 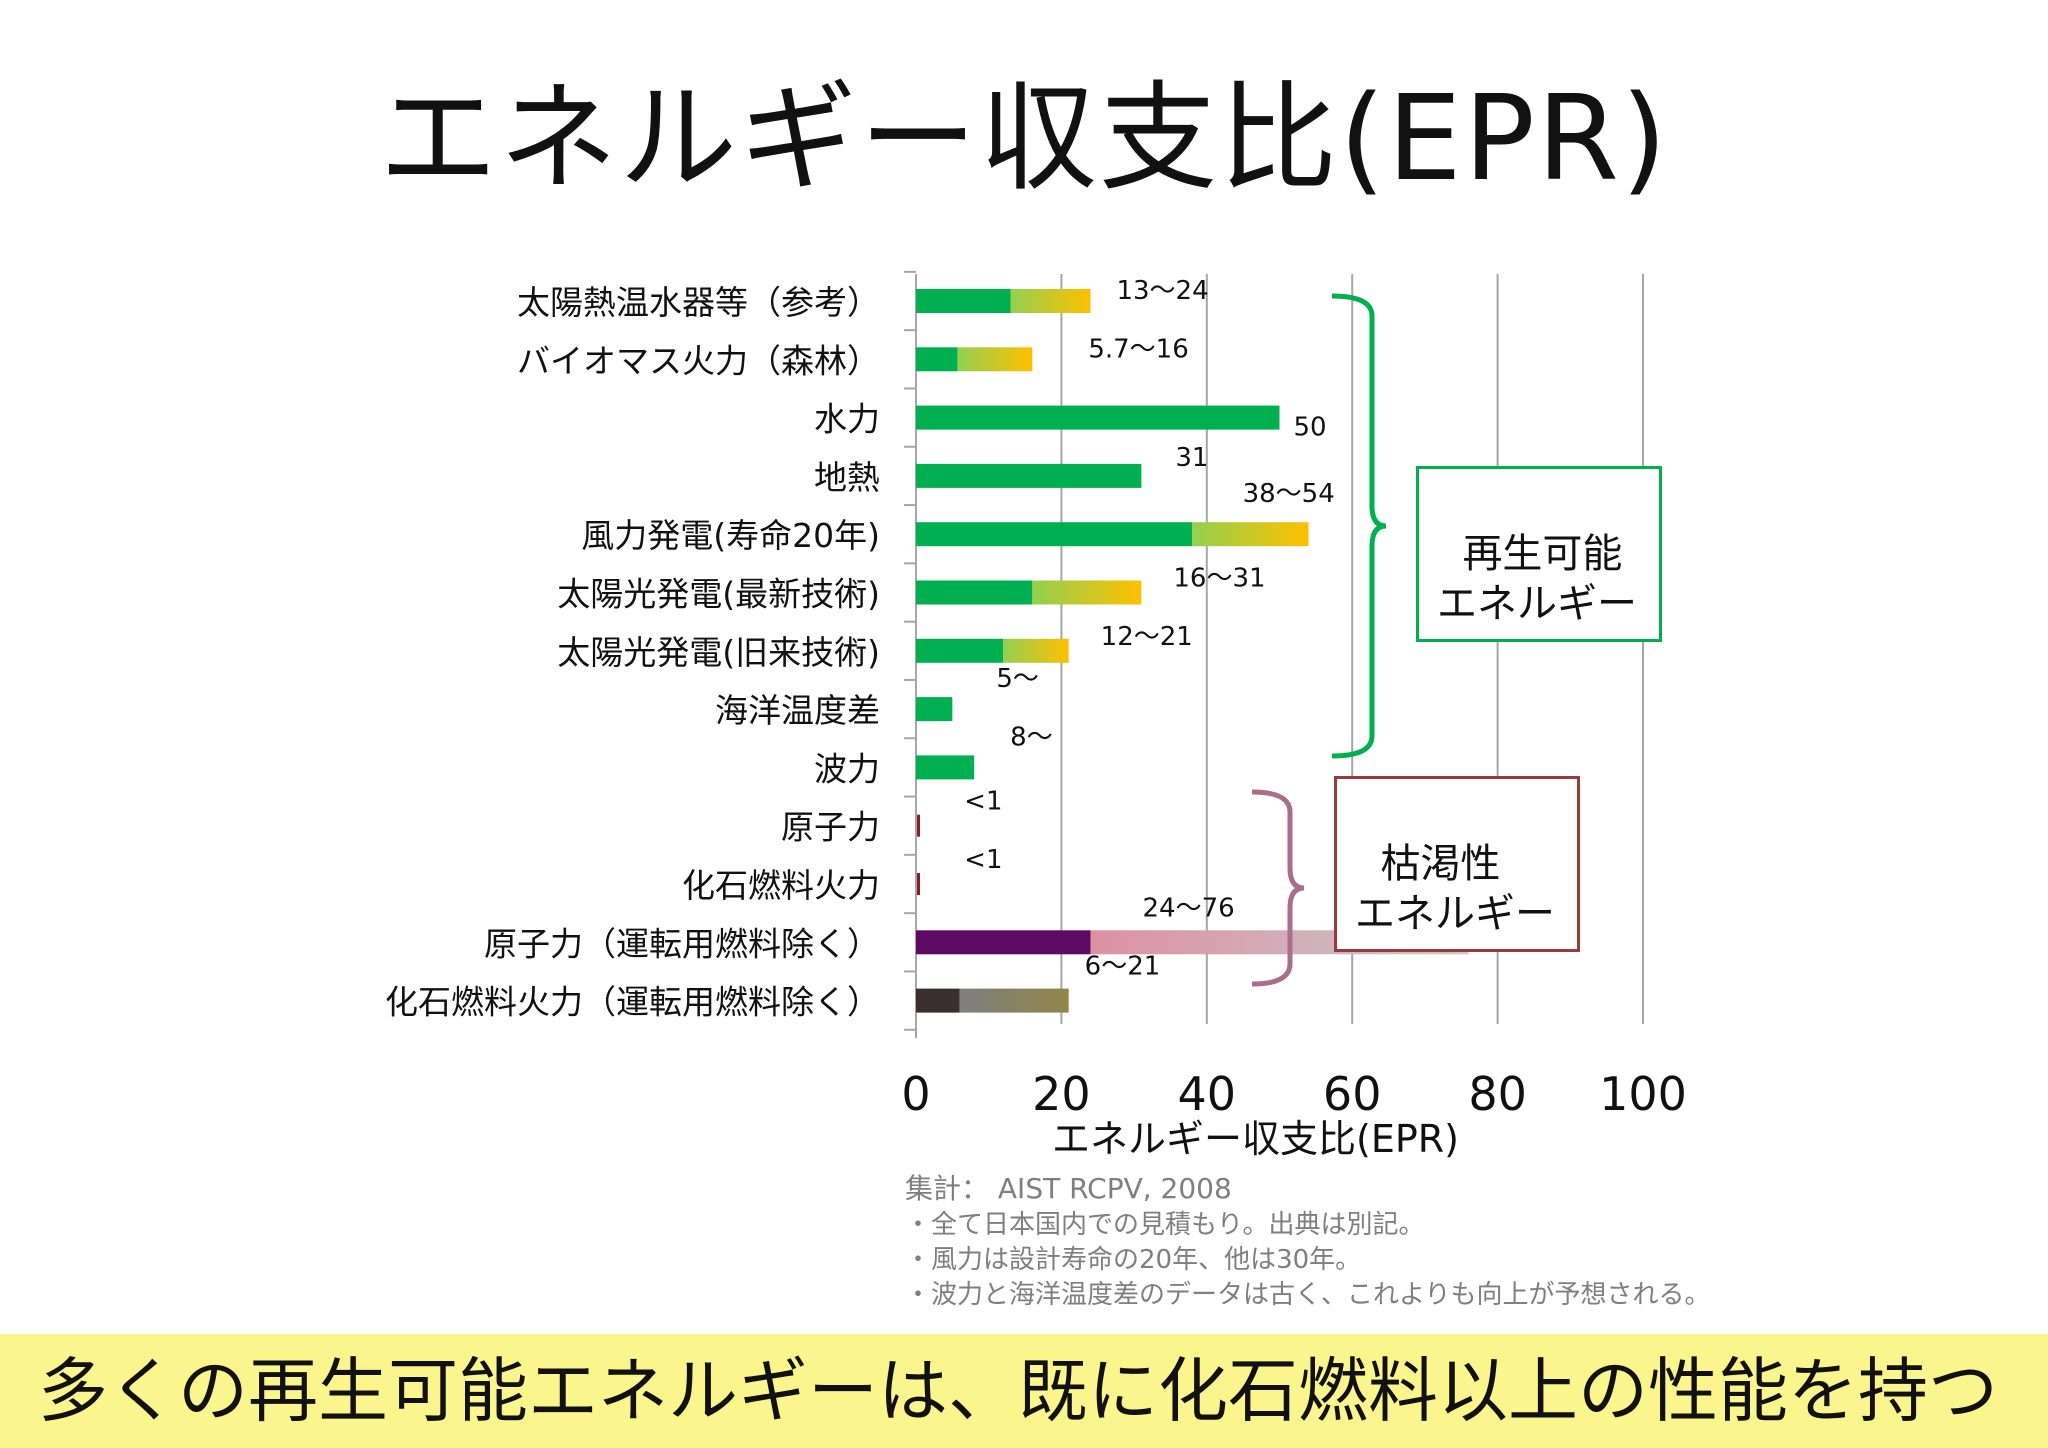 What do you see at coordinates (1497, 1094) in the screenshot?
I see `x-tick-label: 80` at bounding box center [1497, 1094].